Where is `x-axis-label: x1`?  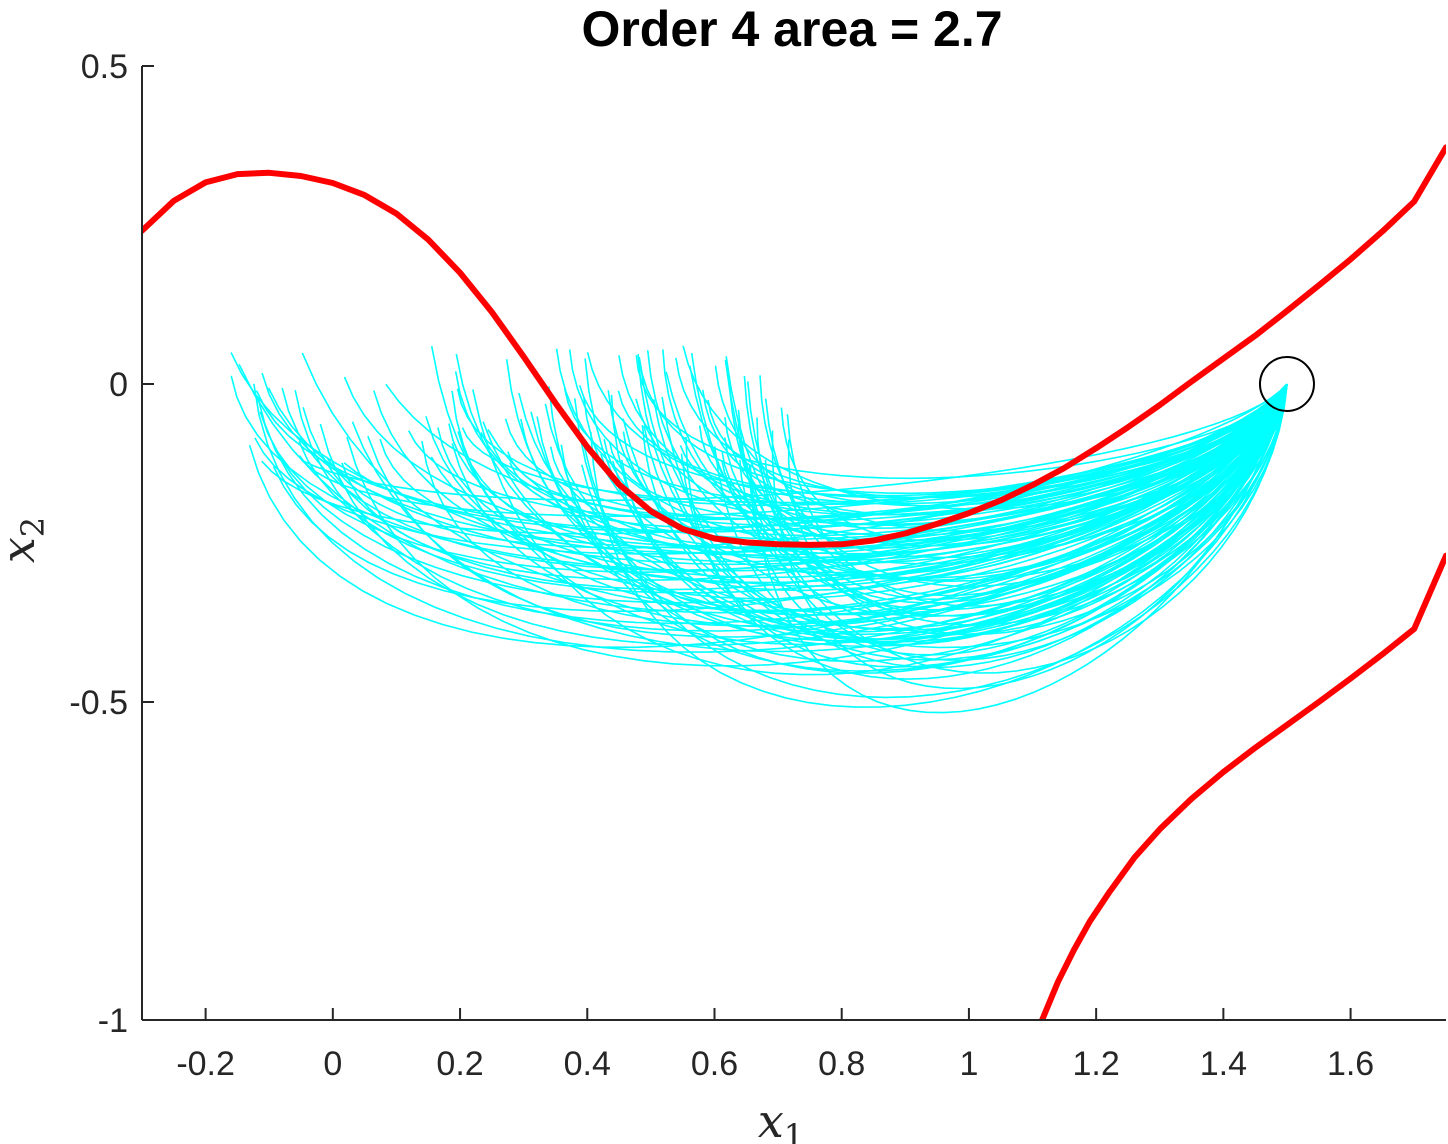 x-axis-label: x1 is located at coordinates (781, 1119).